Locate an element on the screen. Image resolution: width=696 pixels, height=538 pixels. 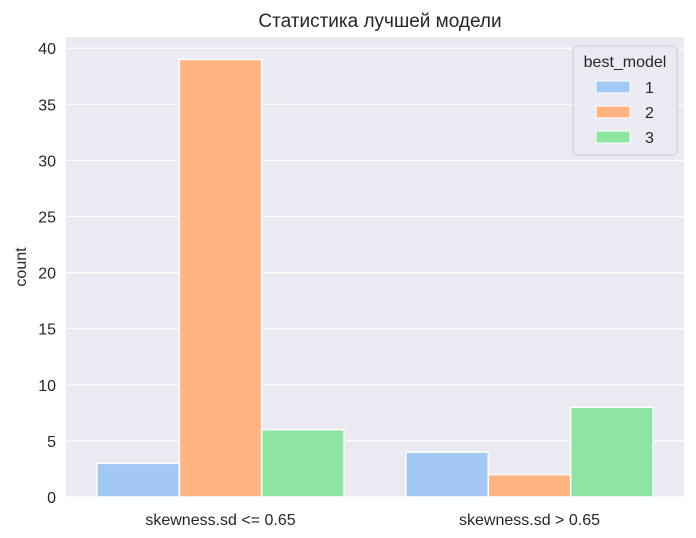
legend-label-1: 1 is located at coordinates (649, 88).